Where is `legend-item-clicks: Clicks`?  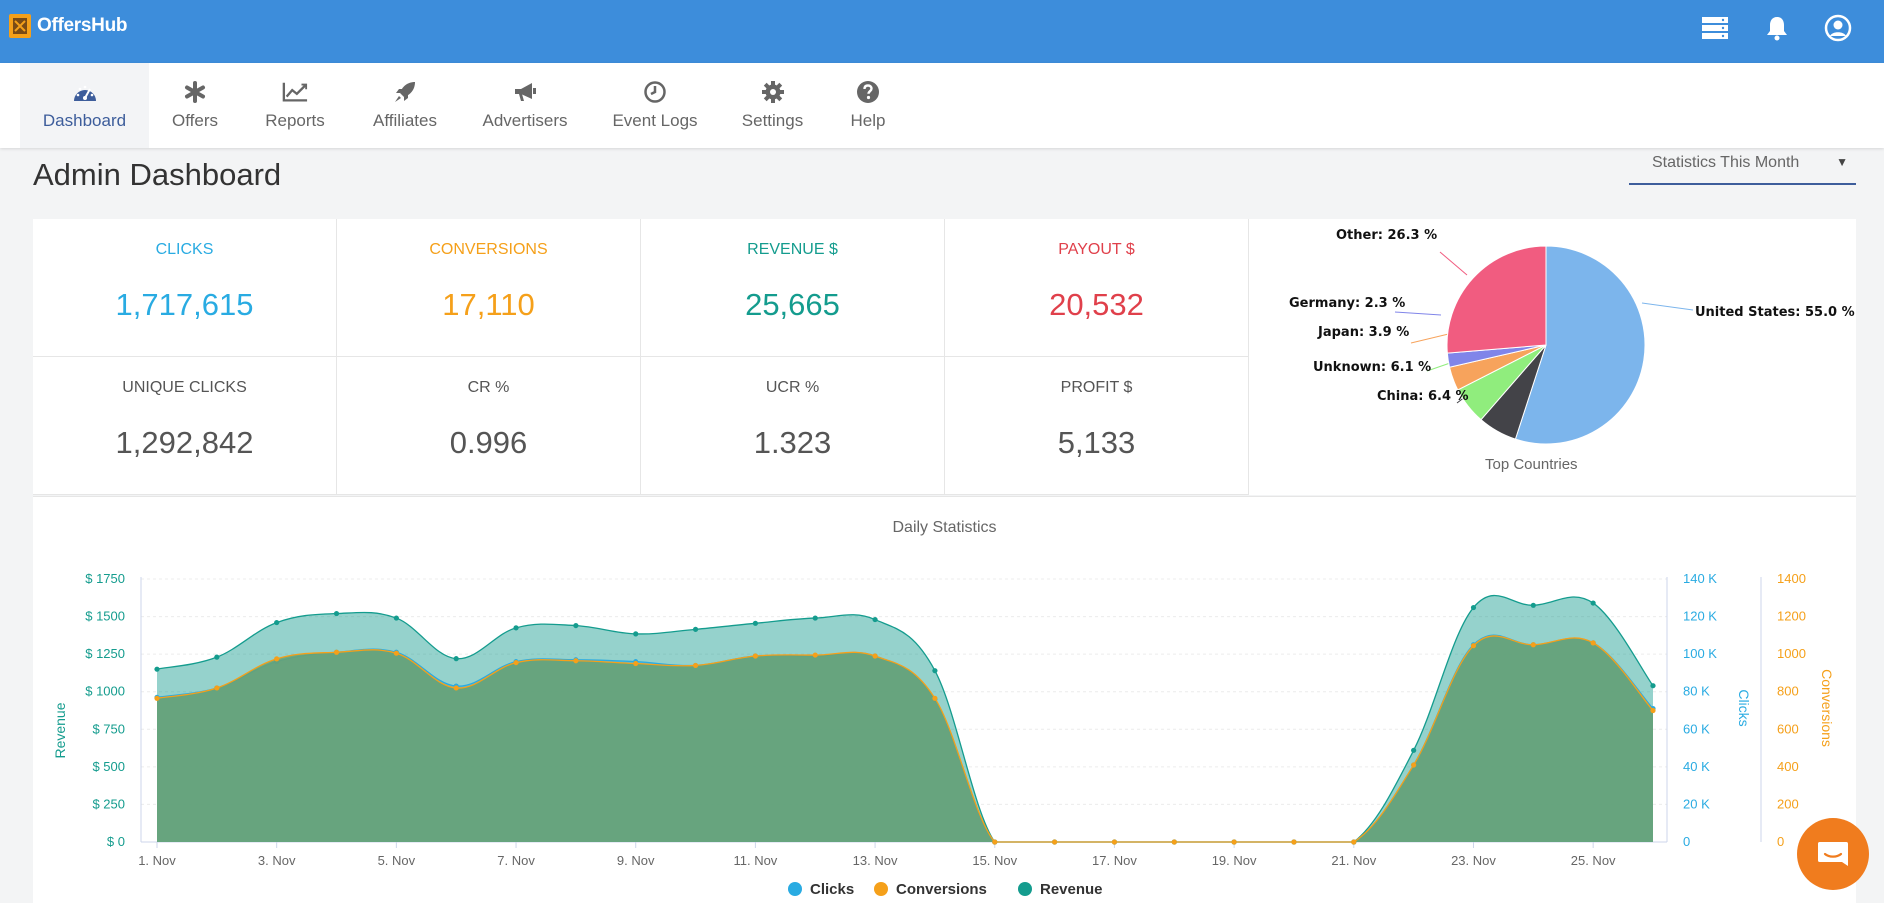
legend-item-clicks: Clicks is located at coordinates (821, 889).